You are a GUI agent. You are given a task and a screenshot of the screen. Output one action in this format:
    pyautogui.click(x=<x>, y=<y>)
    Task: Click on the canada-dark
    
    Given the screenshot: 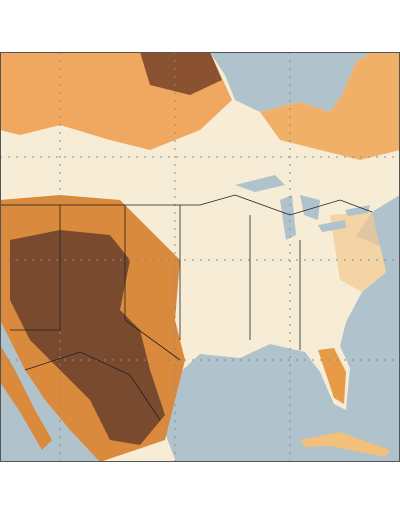 What is the action you would take?
    pyautogui.click(x=181, y=73)
    